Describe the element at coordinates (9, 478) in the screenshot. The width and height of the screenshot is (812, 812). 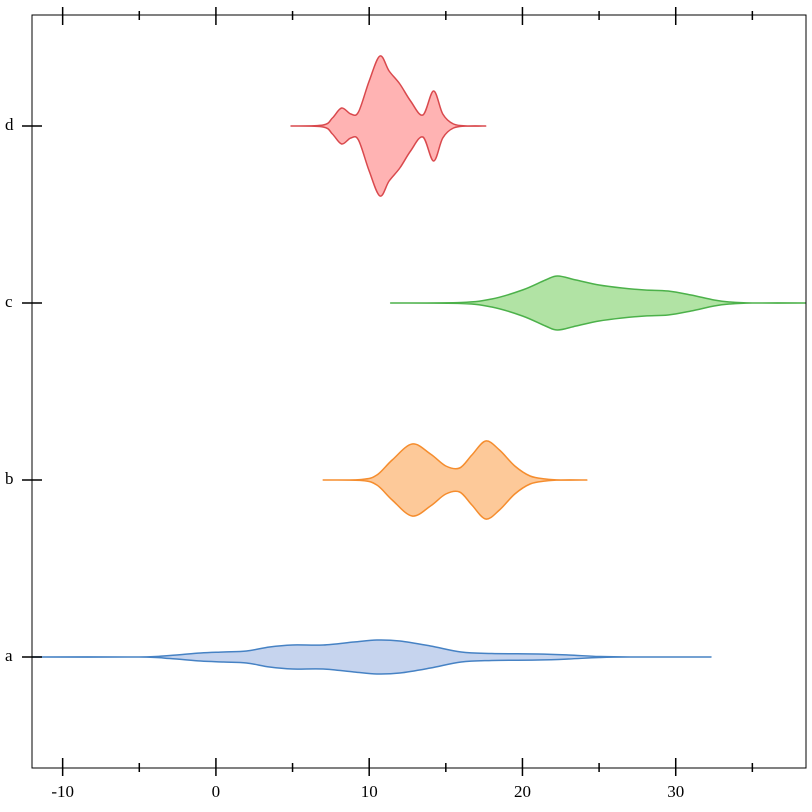
I see `y-tick-label: b` at that location.